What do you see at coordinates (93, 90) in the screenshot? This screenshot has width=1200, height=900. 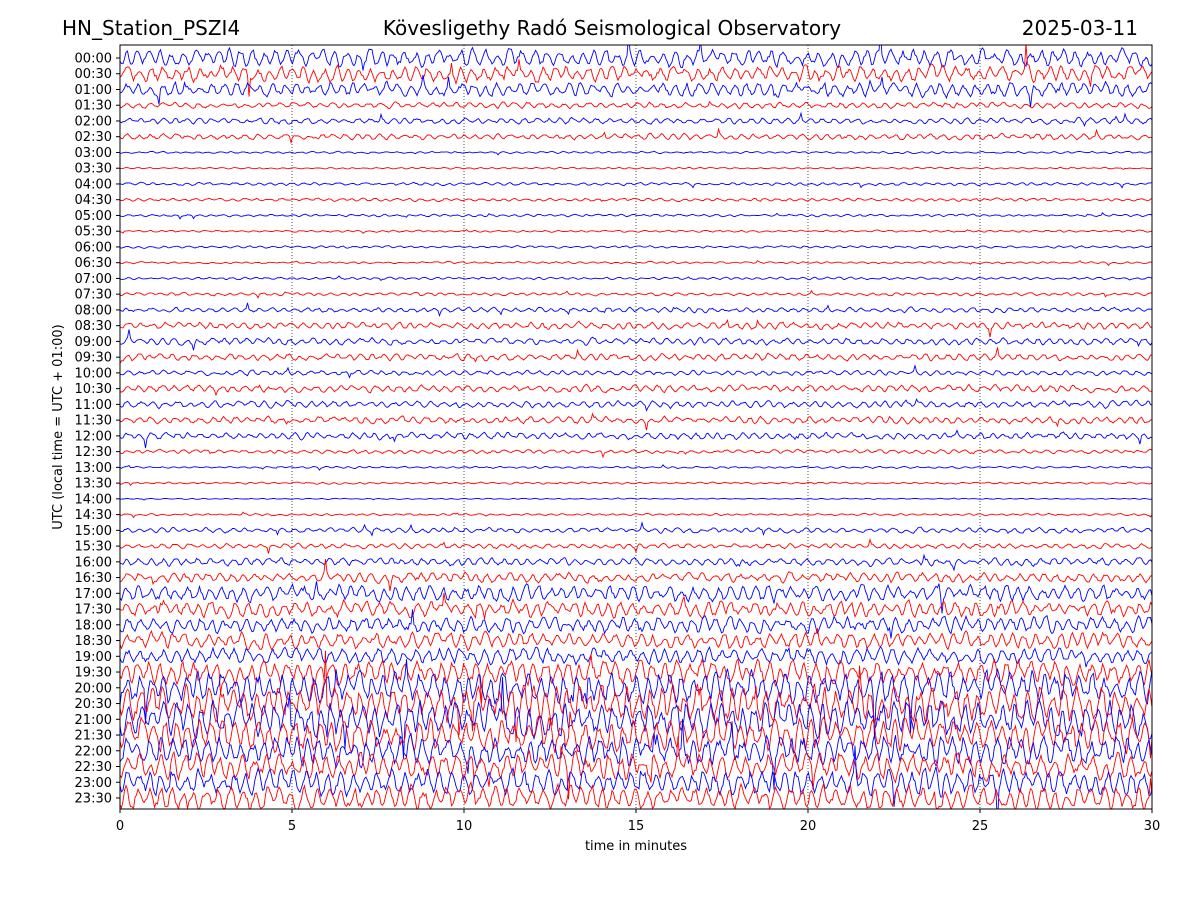 I see `y-tick-label: 01:00` at bounding box center [93, 90].